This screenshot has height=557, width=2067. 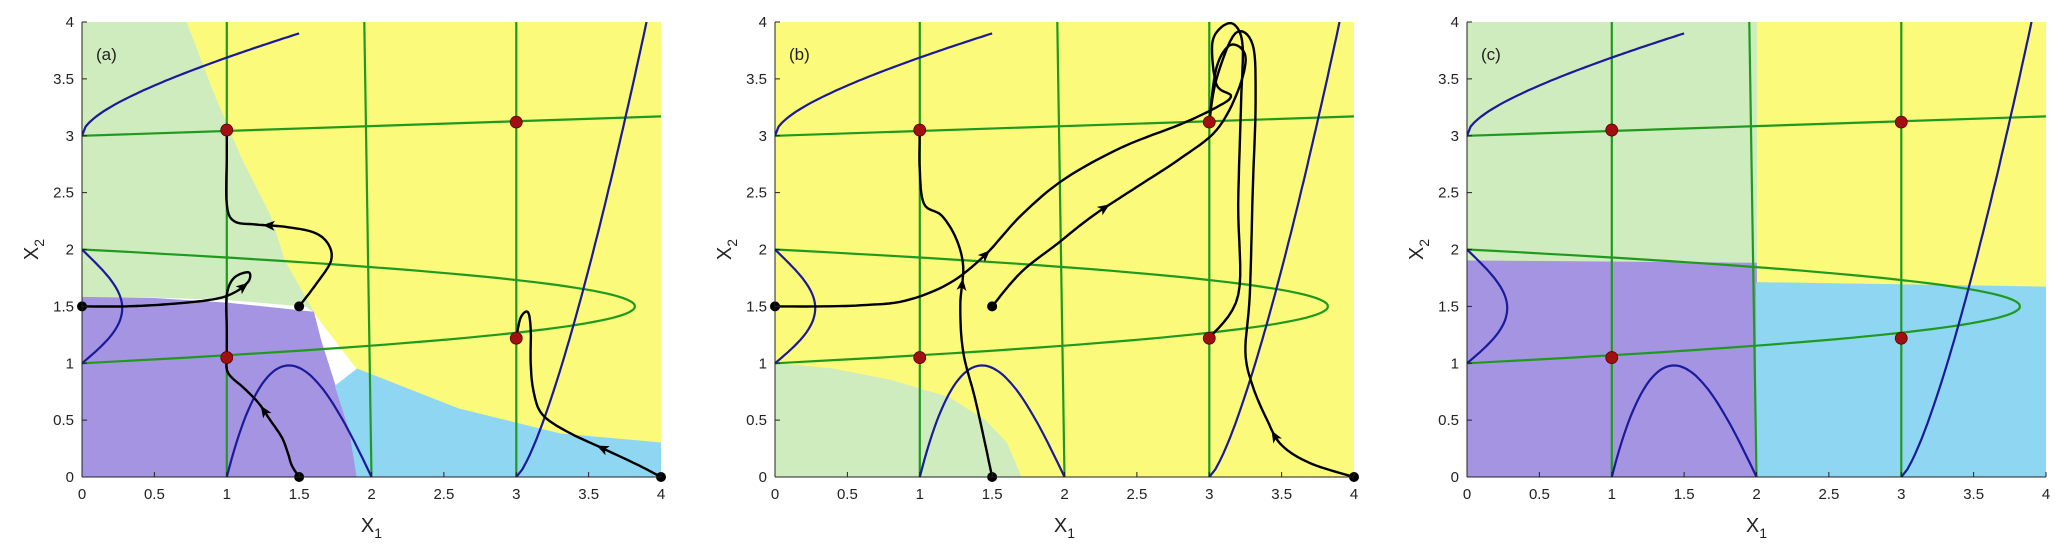 I want to click on region-blue, so click(x=497, y=422).